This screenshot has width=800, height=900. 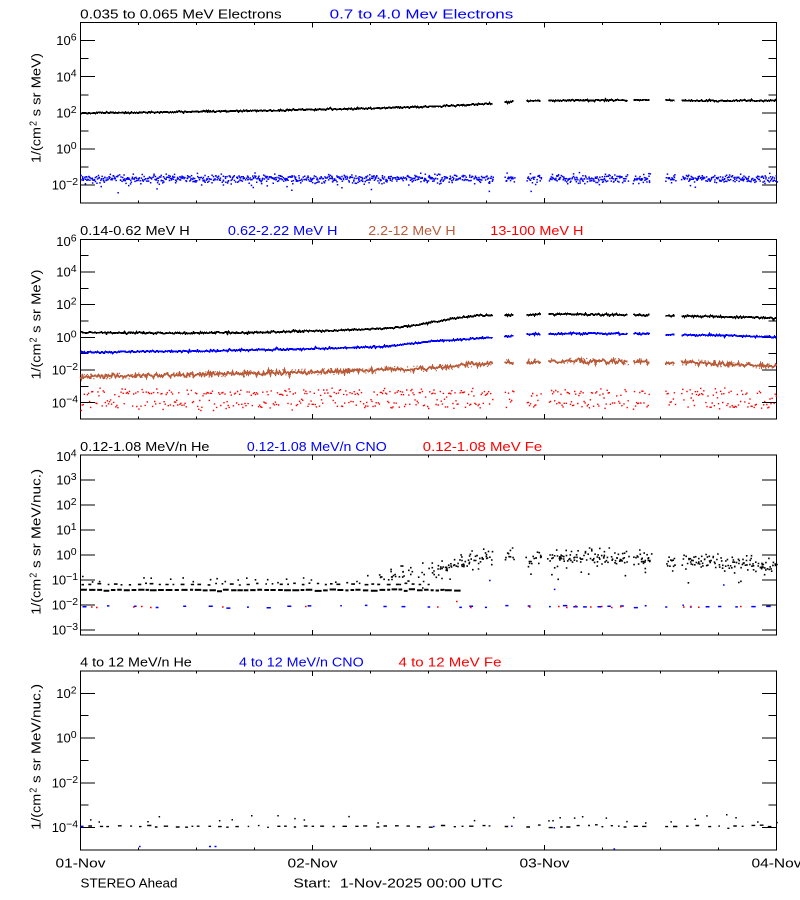 I want to click on svg-text: 0.62-2.22 MeV H, so click(x=283, y=230).